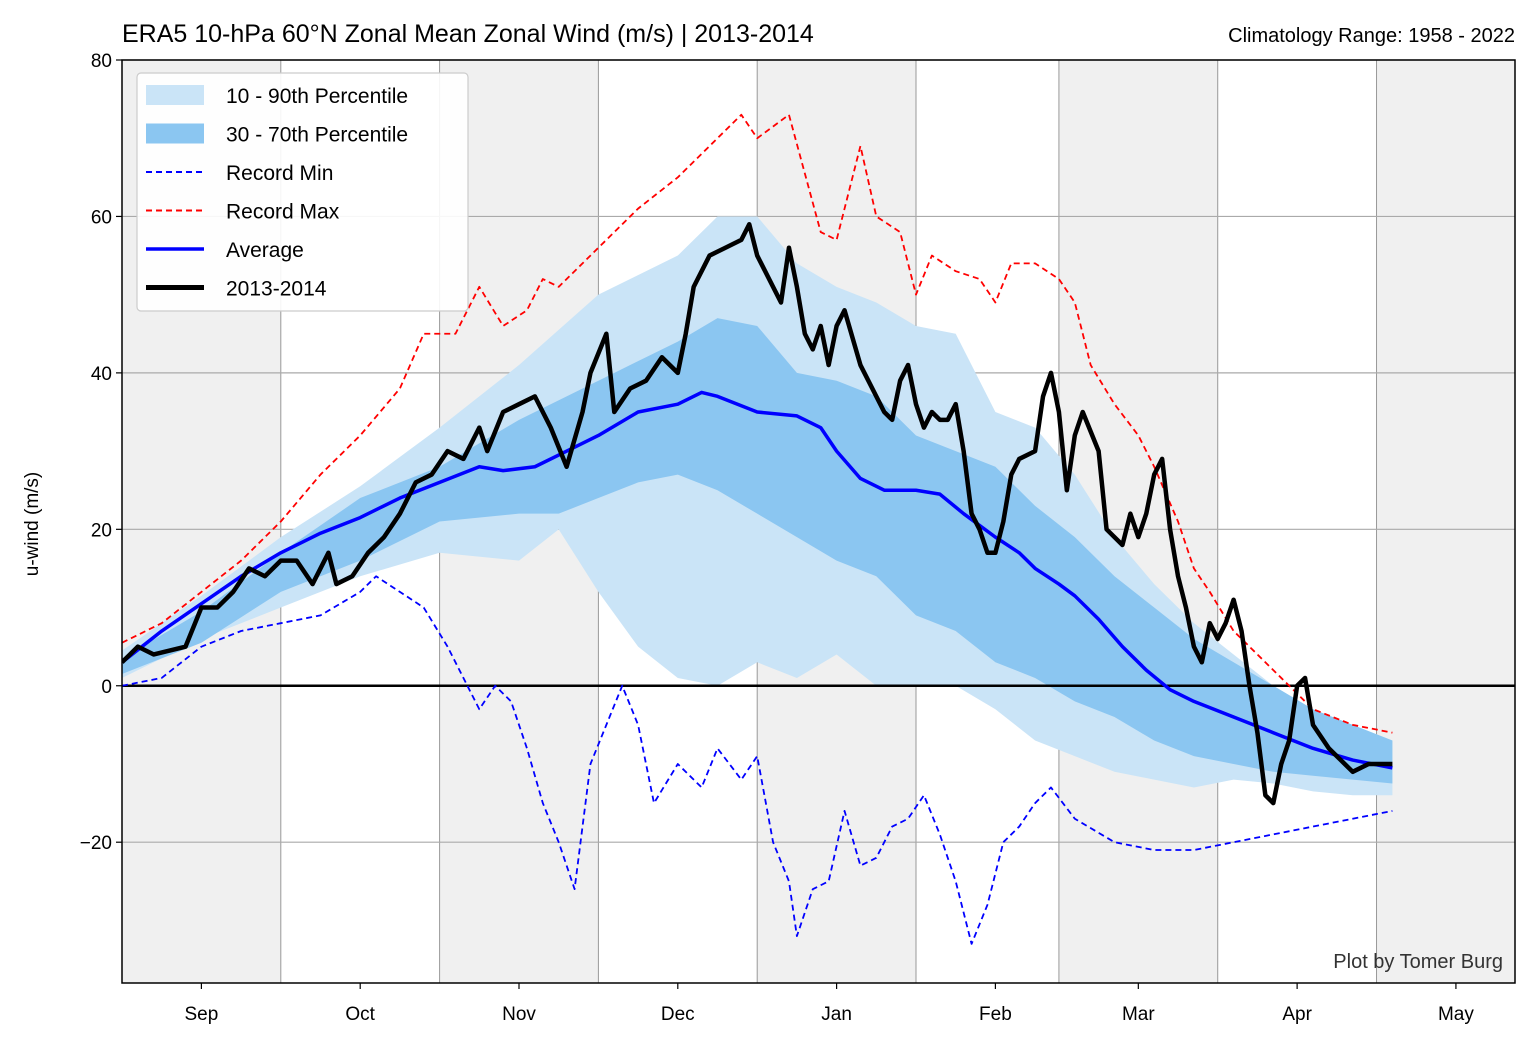 This screenshot has width=1537, height=1046. I want to click on credit-label: Plot by Tomer Burg, so click(1418, 962).